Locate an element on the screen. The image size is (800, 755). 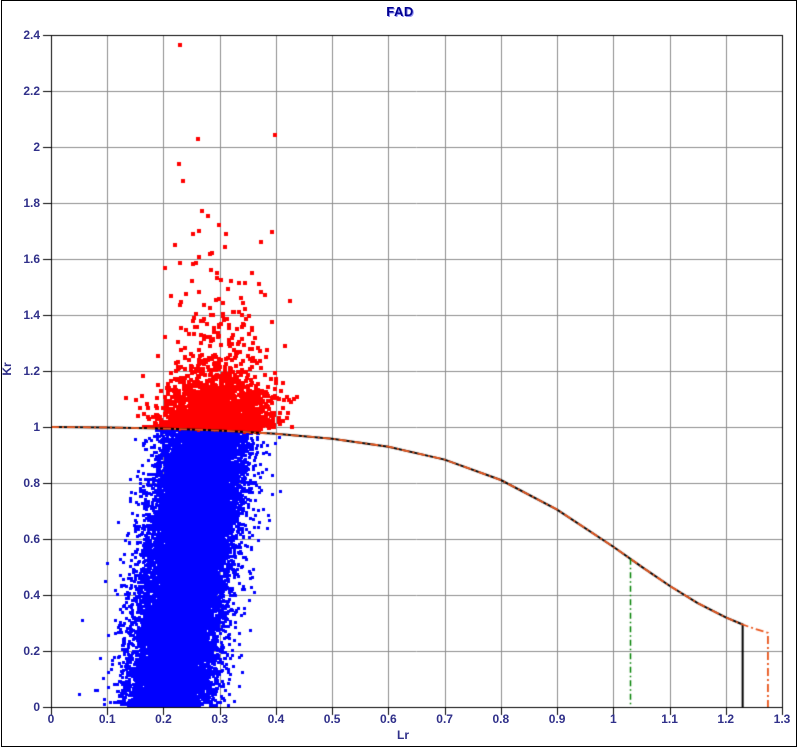
y-tick-label: 1.4 is located at coordinates (31, 315).